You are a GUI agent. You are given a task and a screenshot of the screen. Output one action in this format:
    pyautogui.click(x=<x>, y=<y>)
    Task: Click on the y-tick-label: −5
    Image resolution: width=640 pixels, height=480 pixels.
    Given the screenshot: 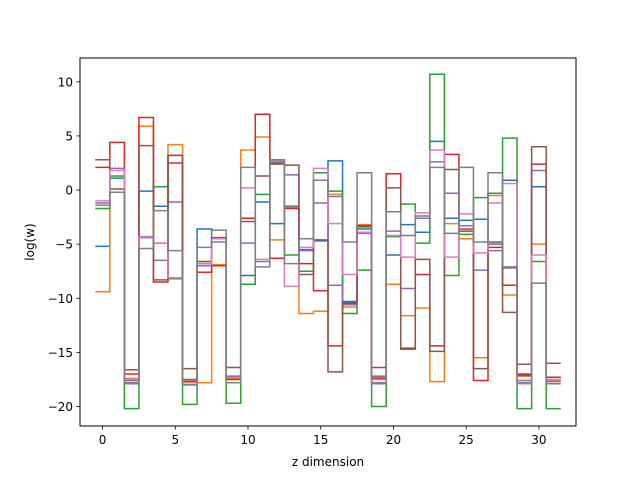 What is the action you would take?
    pyautogui.click(x=64, y=245)
    